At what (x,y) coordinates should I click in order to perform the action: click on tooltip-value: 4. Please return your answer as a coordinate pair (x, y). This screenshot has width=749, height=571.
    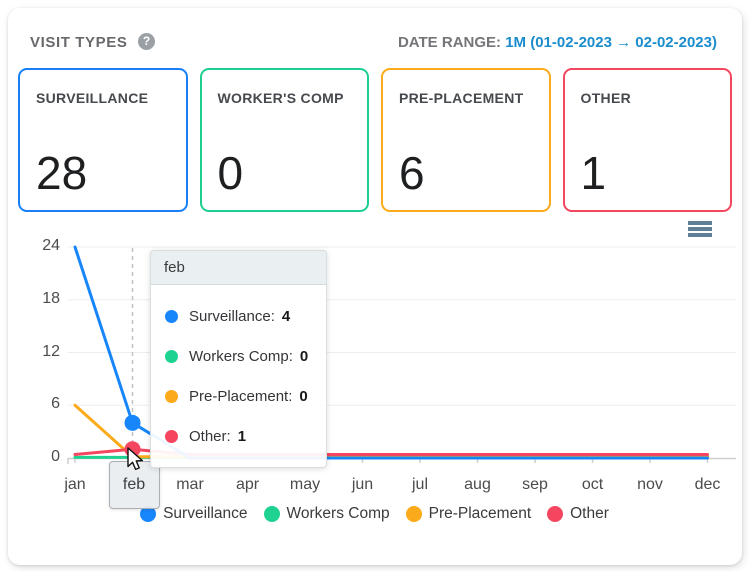
    Looking at the image, I should click on (286, 316).